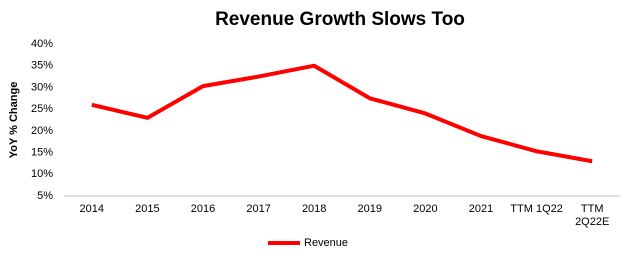 This screenshot has width=630, height=261. What do you see at coordinates (536, 209) in the screenshot?
I see `x-tick-label: TTM 1Q22` at bounding box center [536, 209].